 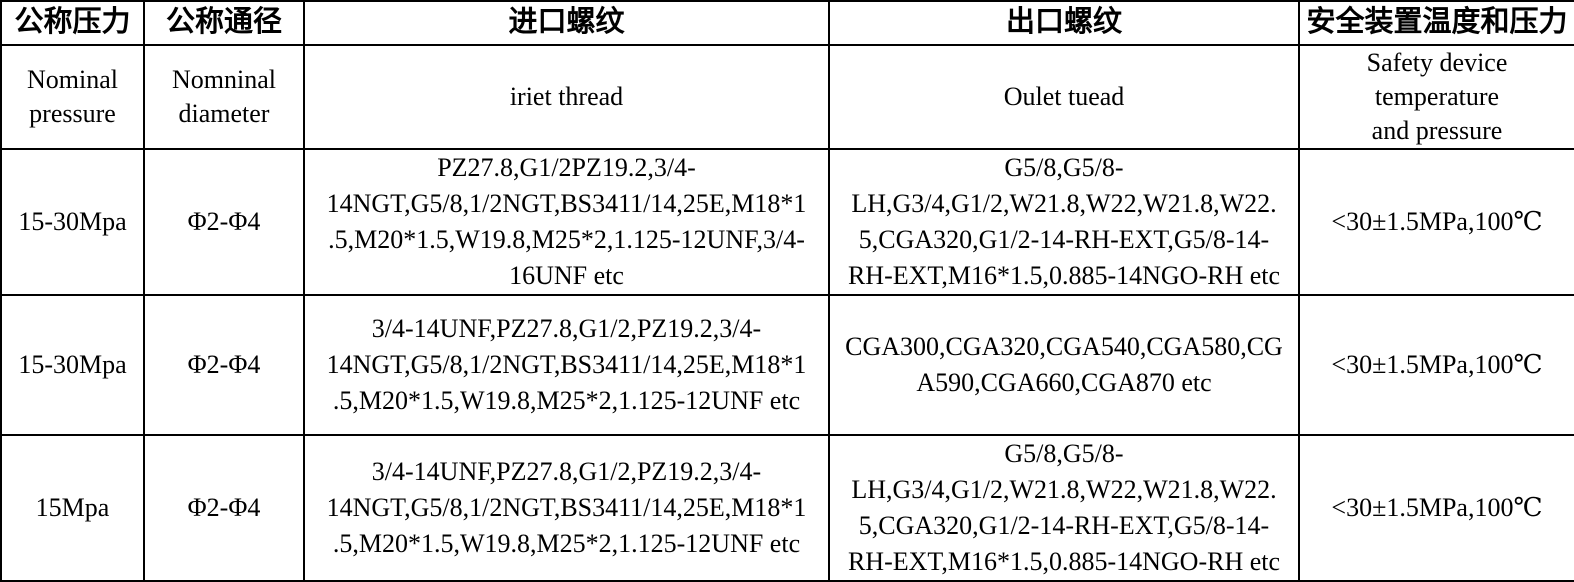 What do you see at coordinates (566, 97) in the screenshot?
I see `header-en-inlet-thread: iriet thread` at bounding box center [566, 97].